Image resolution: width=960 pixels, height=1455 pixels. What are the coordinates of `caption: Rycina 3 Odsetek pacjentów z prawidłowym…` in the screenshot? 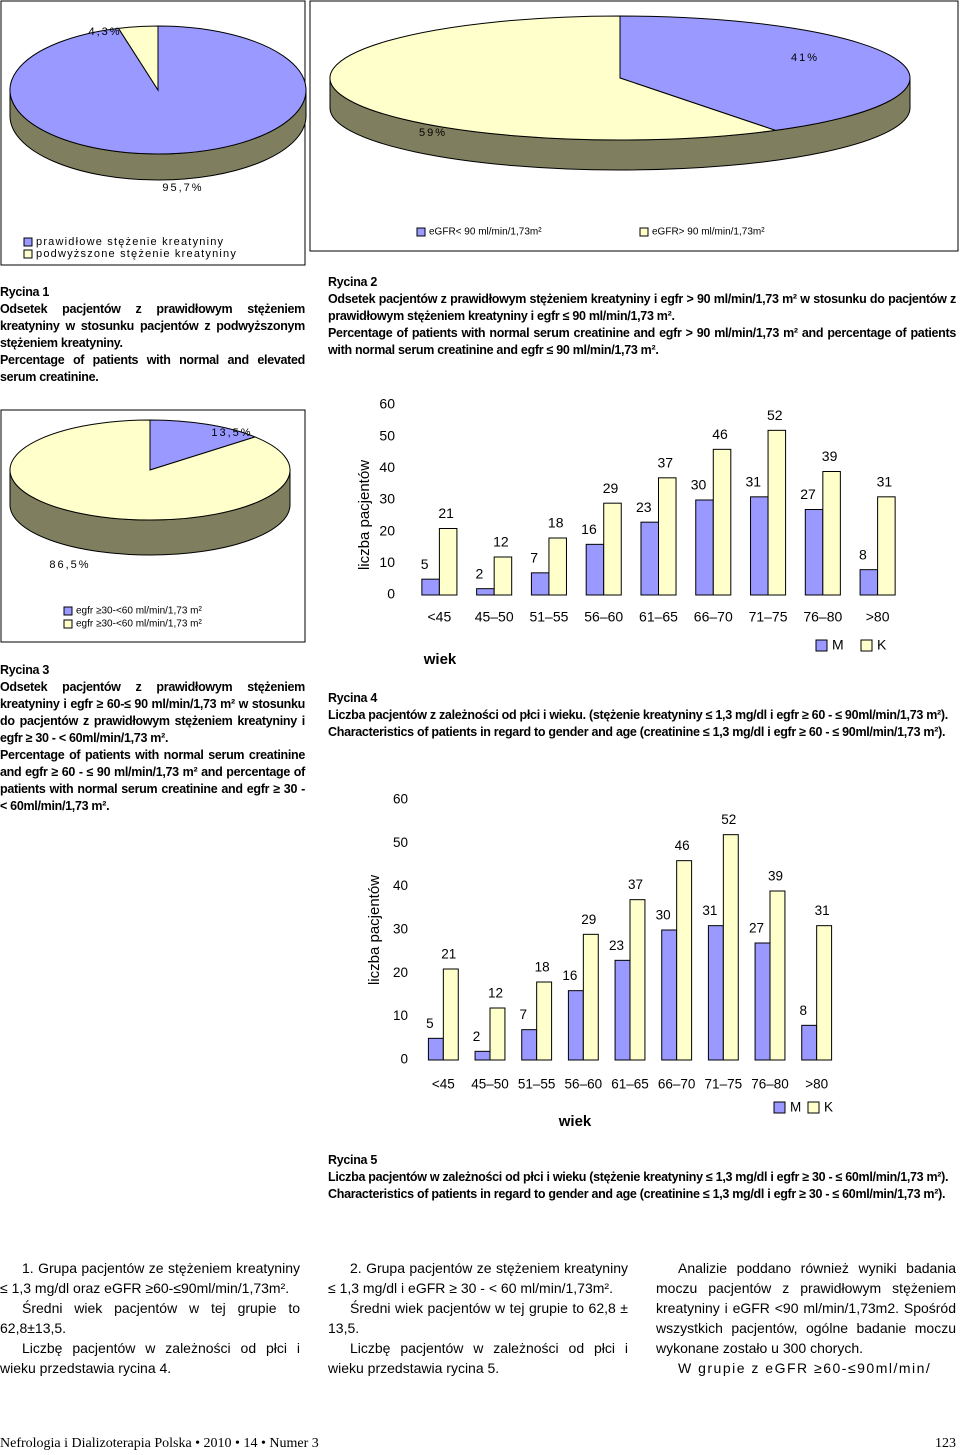 It's located at (152, 738).